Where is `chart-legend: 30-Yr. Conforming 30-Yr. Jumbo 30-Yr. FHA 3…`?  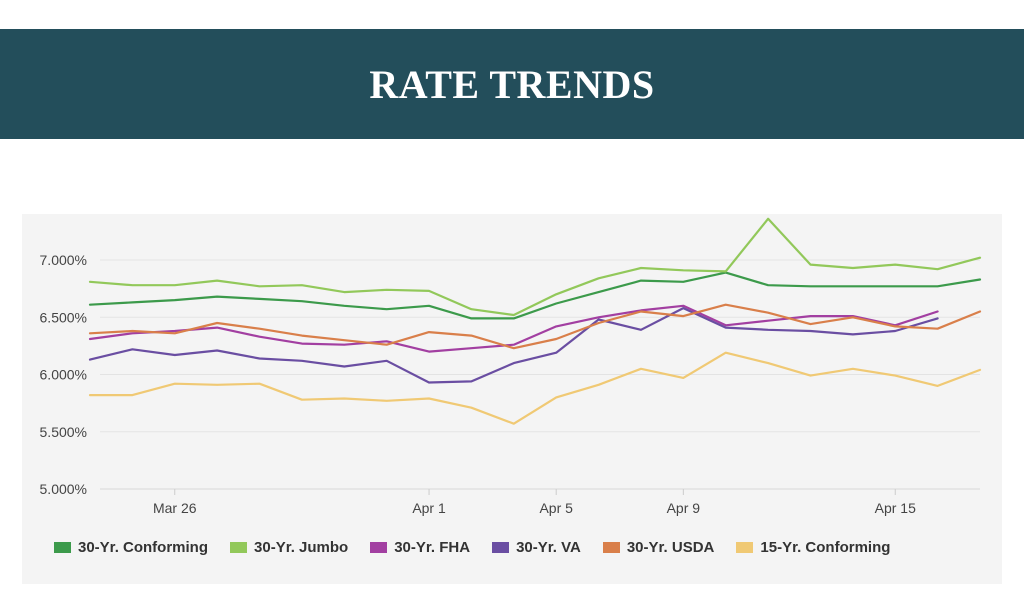 chart-legend: 30-Yr. Conforming 30-Yr. Jumbo 30-Yr. FHA 3… is located at coordinates (483, 547).